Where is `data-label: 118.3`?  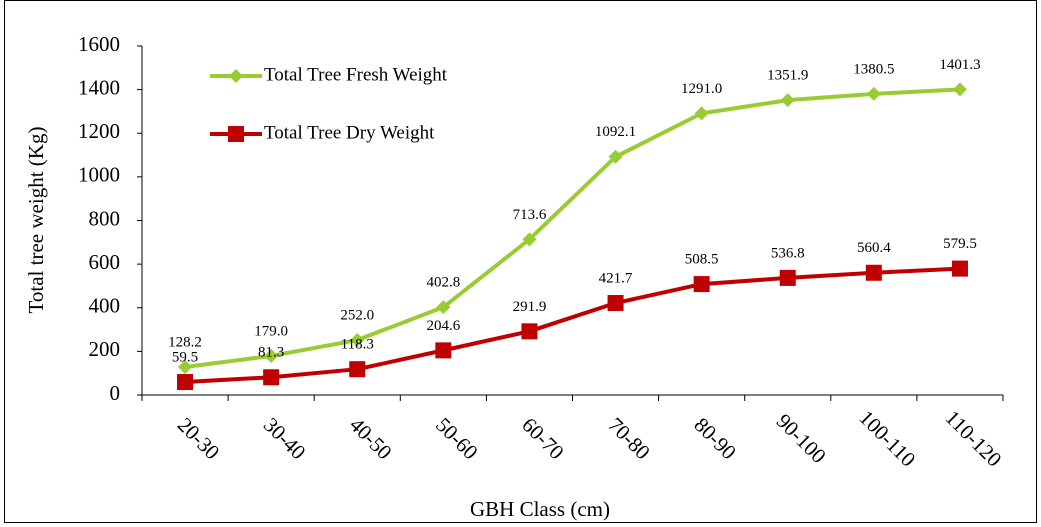
data-label: 118.3 is located at coordinates (357, 345).